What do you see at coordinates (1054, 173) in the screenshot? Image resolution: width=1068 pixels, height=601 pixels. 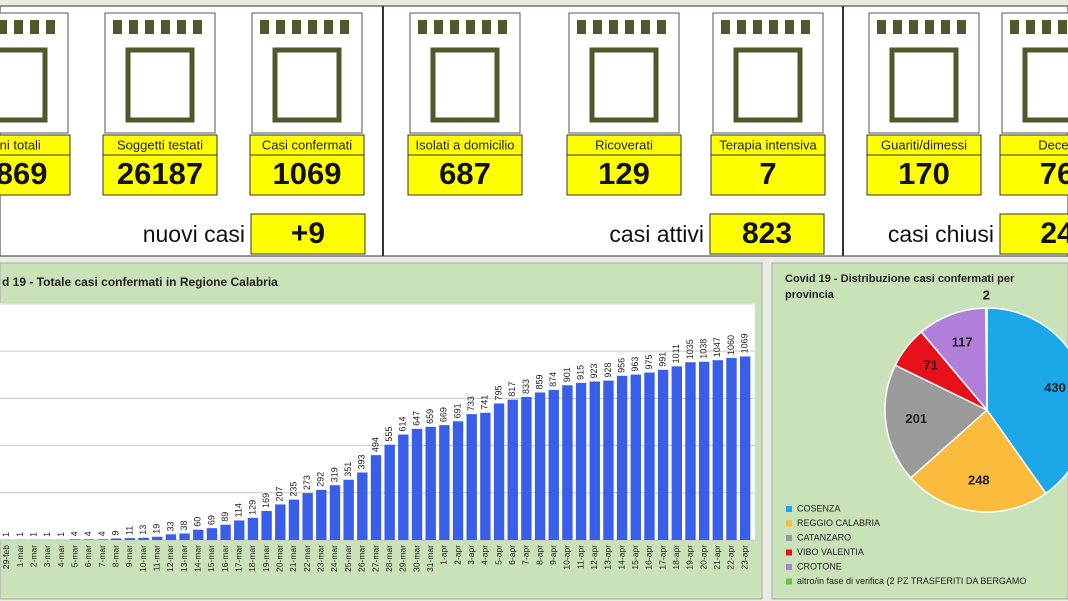 I see `tile-value: 76` at bounding box center [1054, 173].